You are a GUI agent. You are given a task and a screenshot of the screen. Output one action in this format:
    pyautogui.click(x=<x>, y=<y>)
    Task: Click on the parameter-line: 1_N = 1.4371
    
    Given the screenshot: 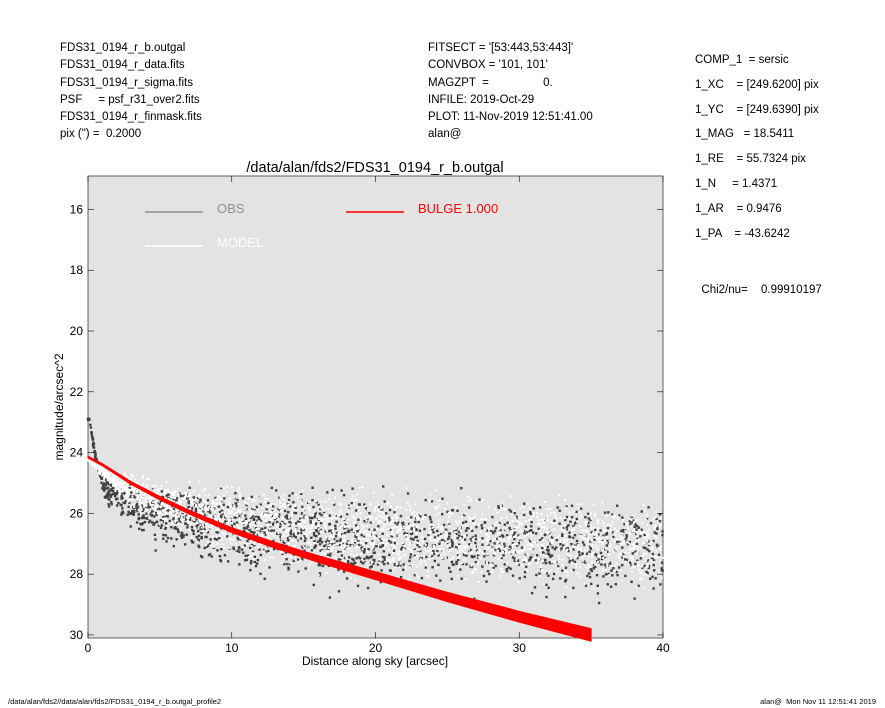 What is the action you would take?
    pyautogui.click(x=736, y=183)
    